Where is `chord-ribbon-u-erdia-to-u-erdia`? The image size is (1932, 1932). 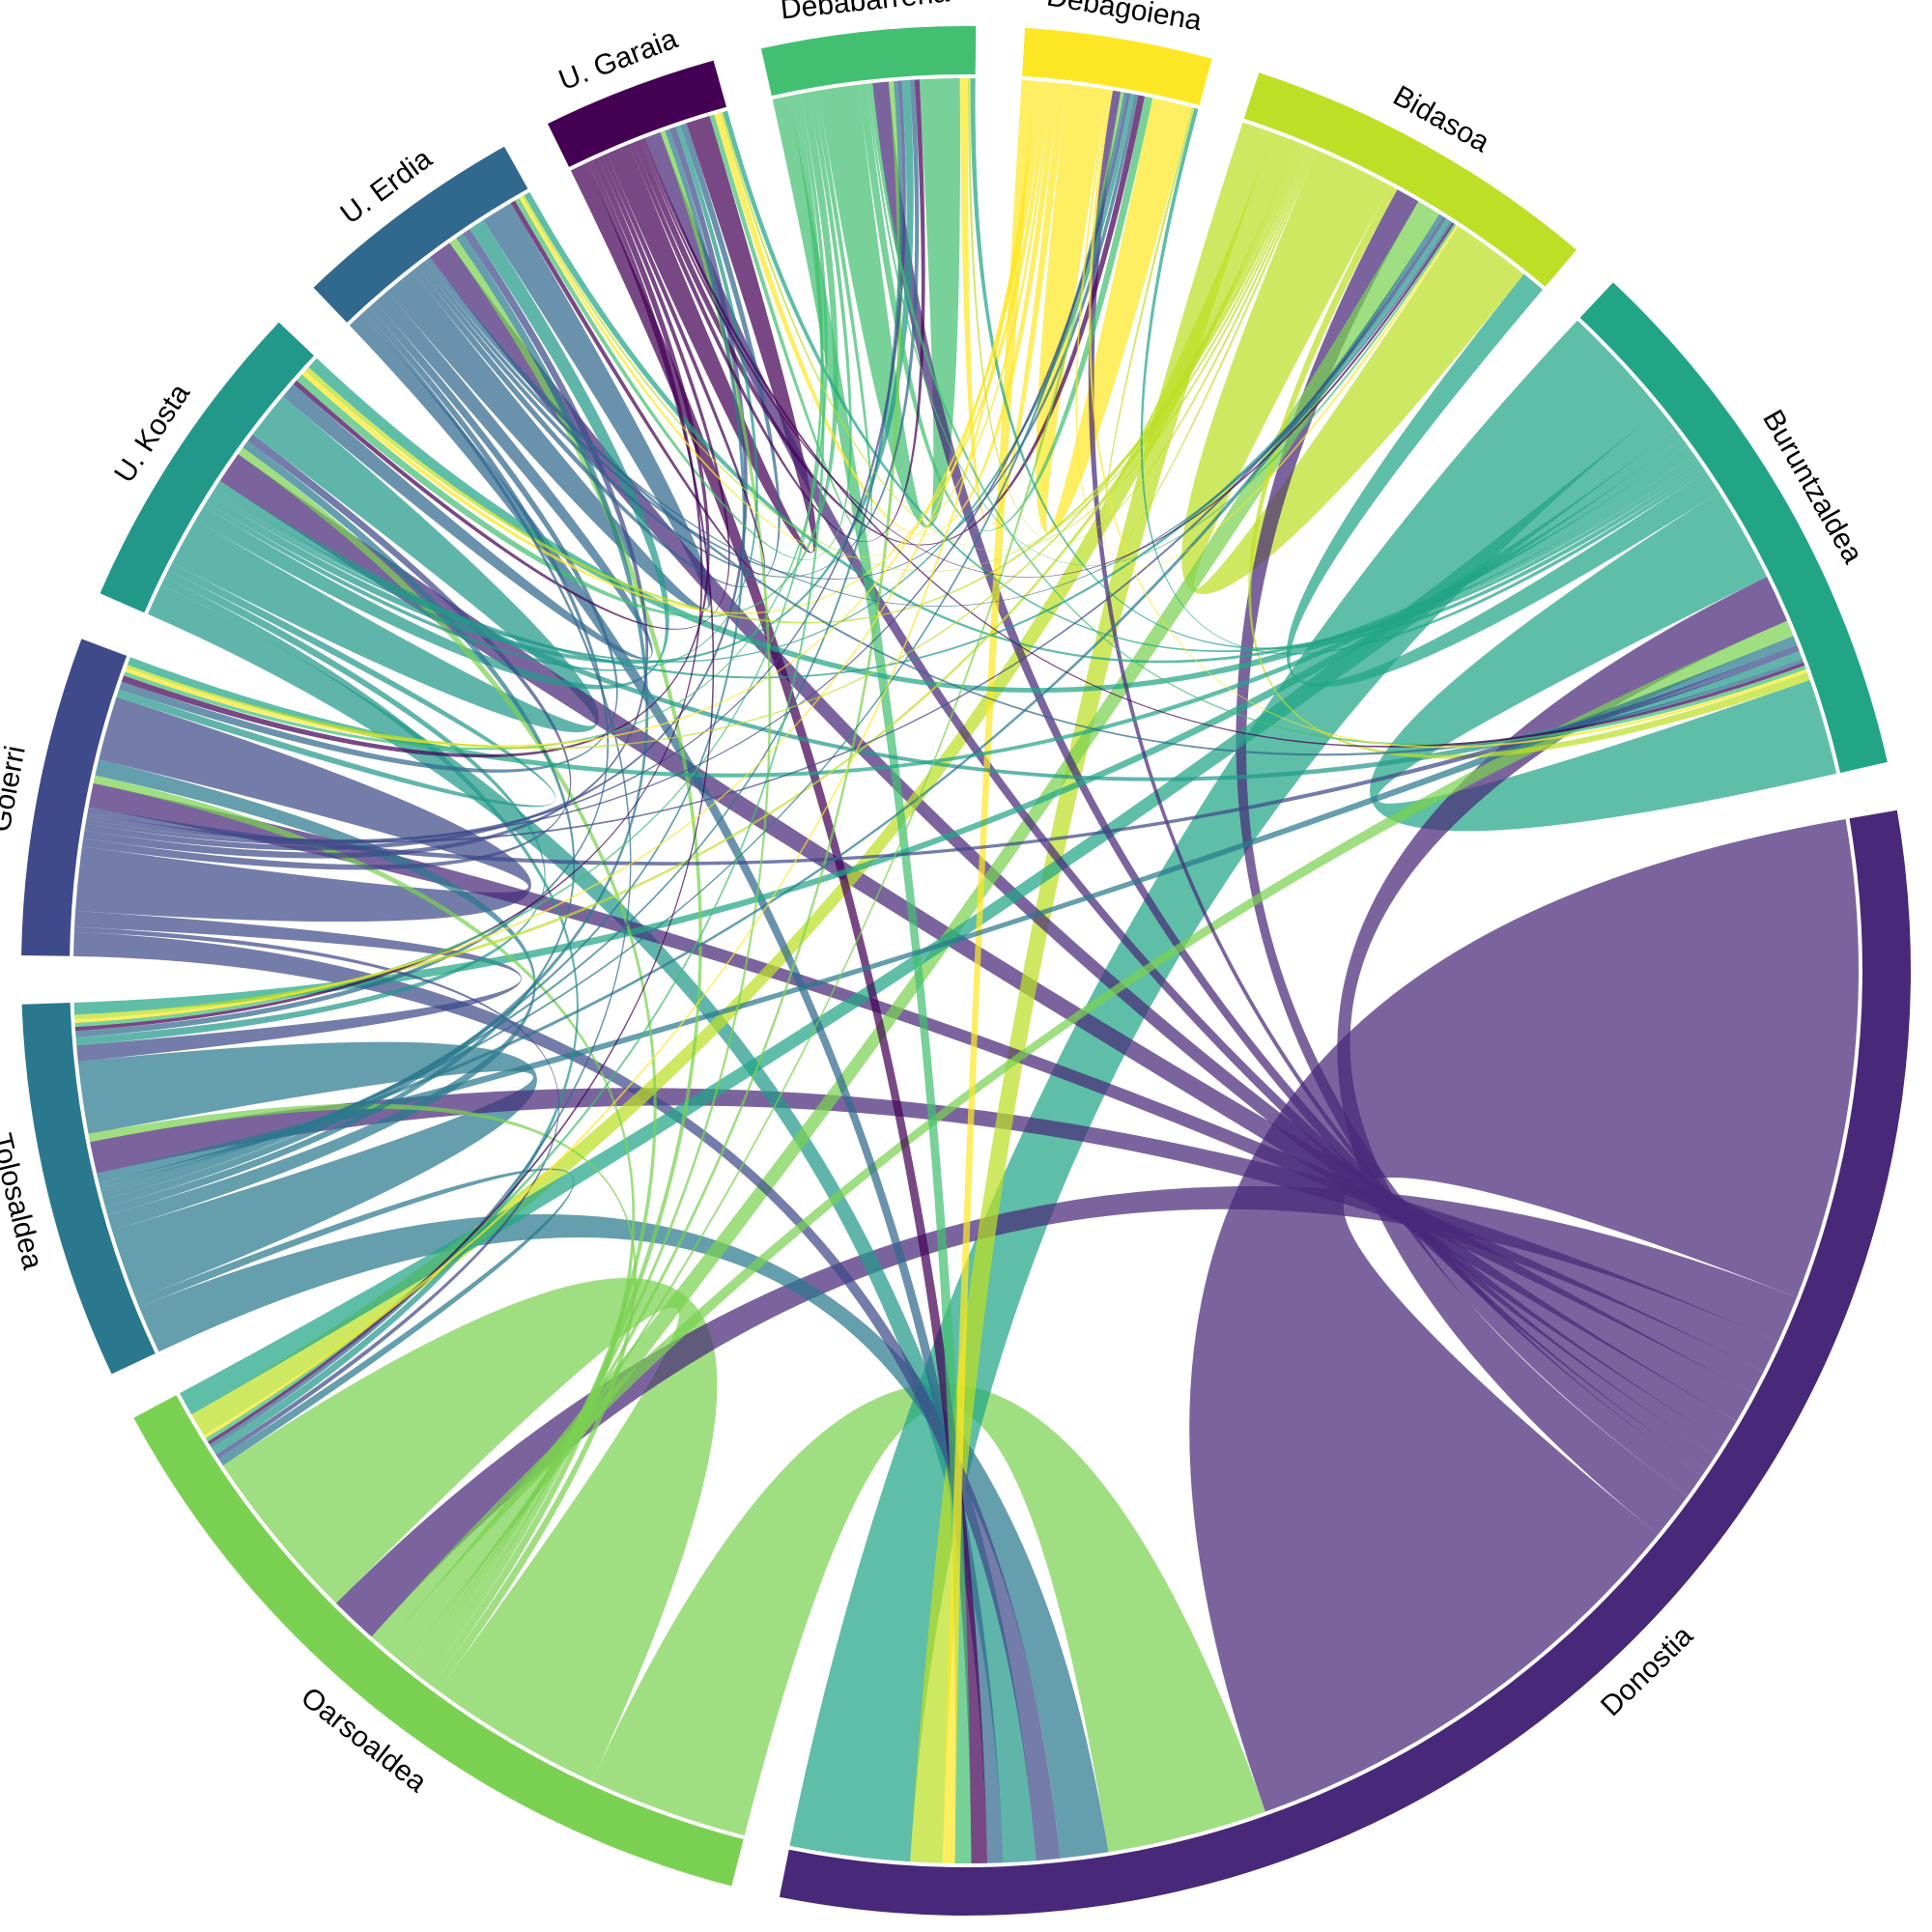
chord-ribbon-u-erdia-to-u-erdia is located at coordinates (549, 407).